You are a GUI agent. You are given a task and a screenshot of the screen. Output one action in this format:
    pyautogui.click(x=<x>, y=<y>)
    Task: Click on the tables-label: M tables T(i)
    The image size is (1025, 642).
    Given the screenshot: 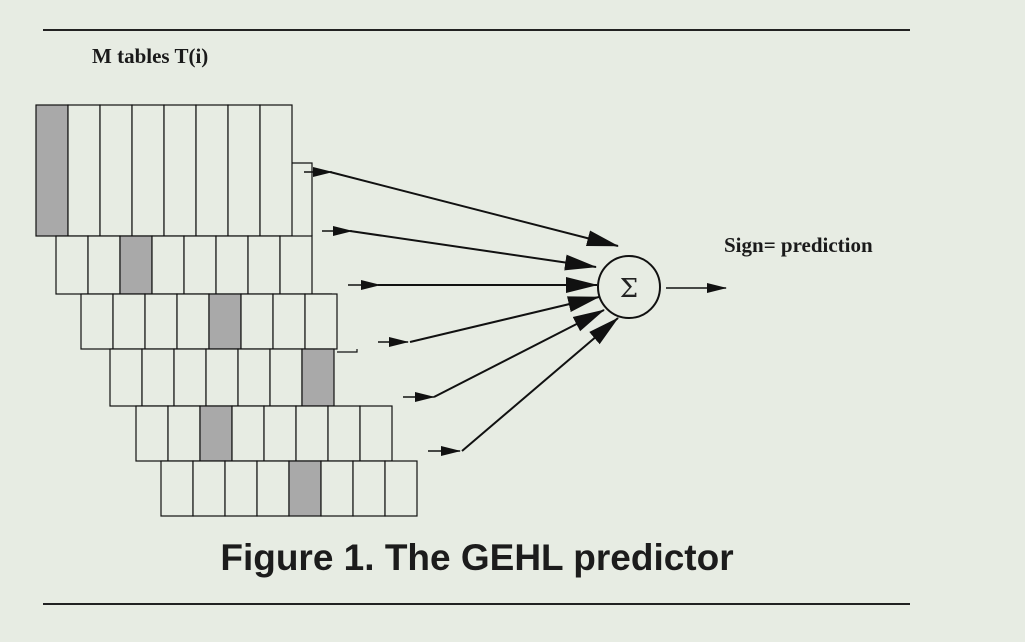 What is the action you would take?
    pyautogui.click(x=150, y=56)
    